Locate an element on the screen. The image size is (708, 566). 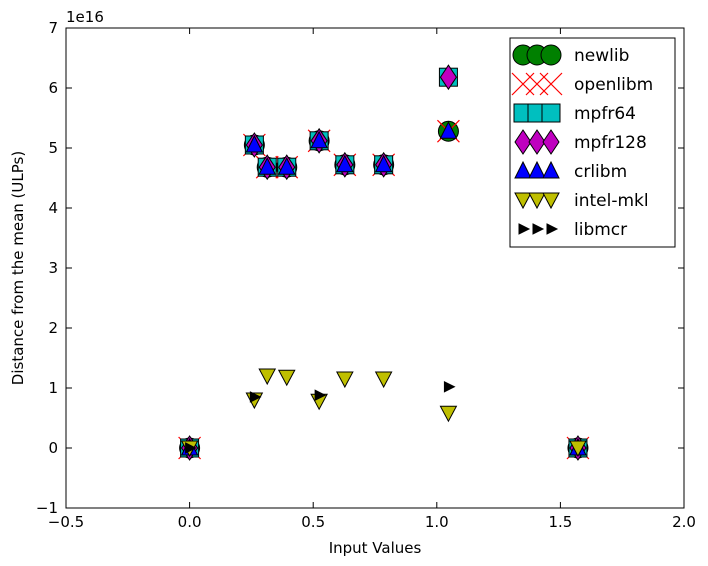
x-tick-label: −0.5 is located at coordinates (66, 522).